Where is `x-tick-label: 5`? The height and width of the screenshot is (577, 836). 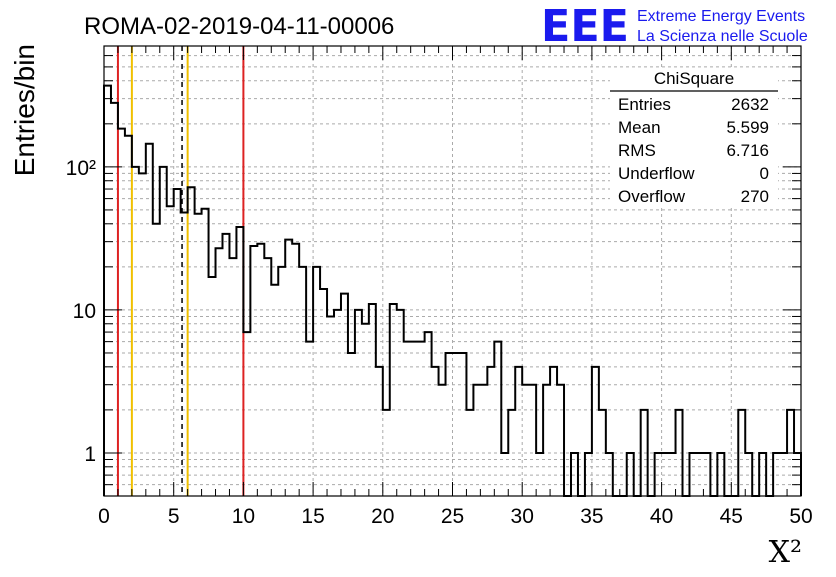 x-tick-label: 5 is located at coordinates (174, 516).